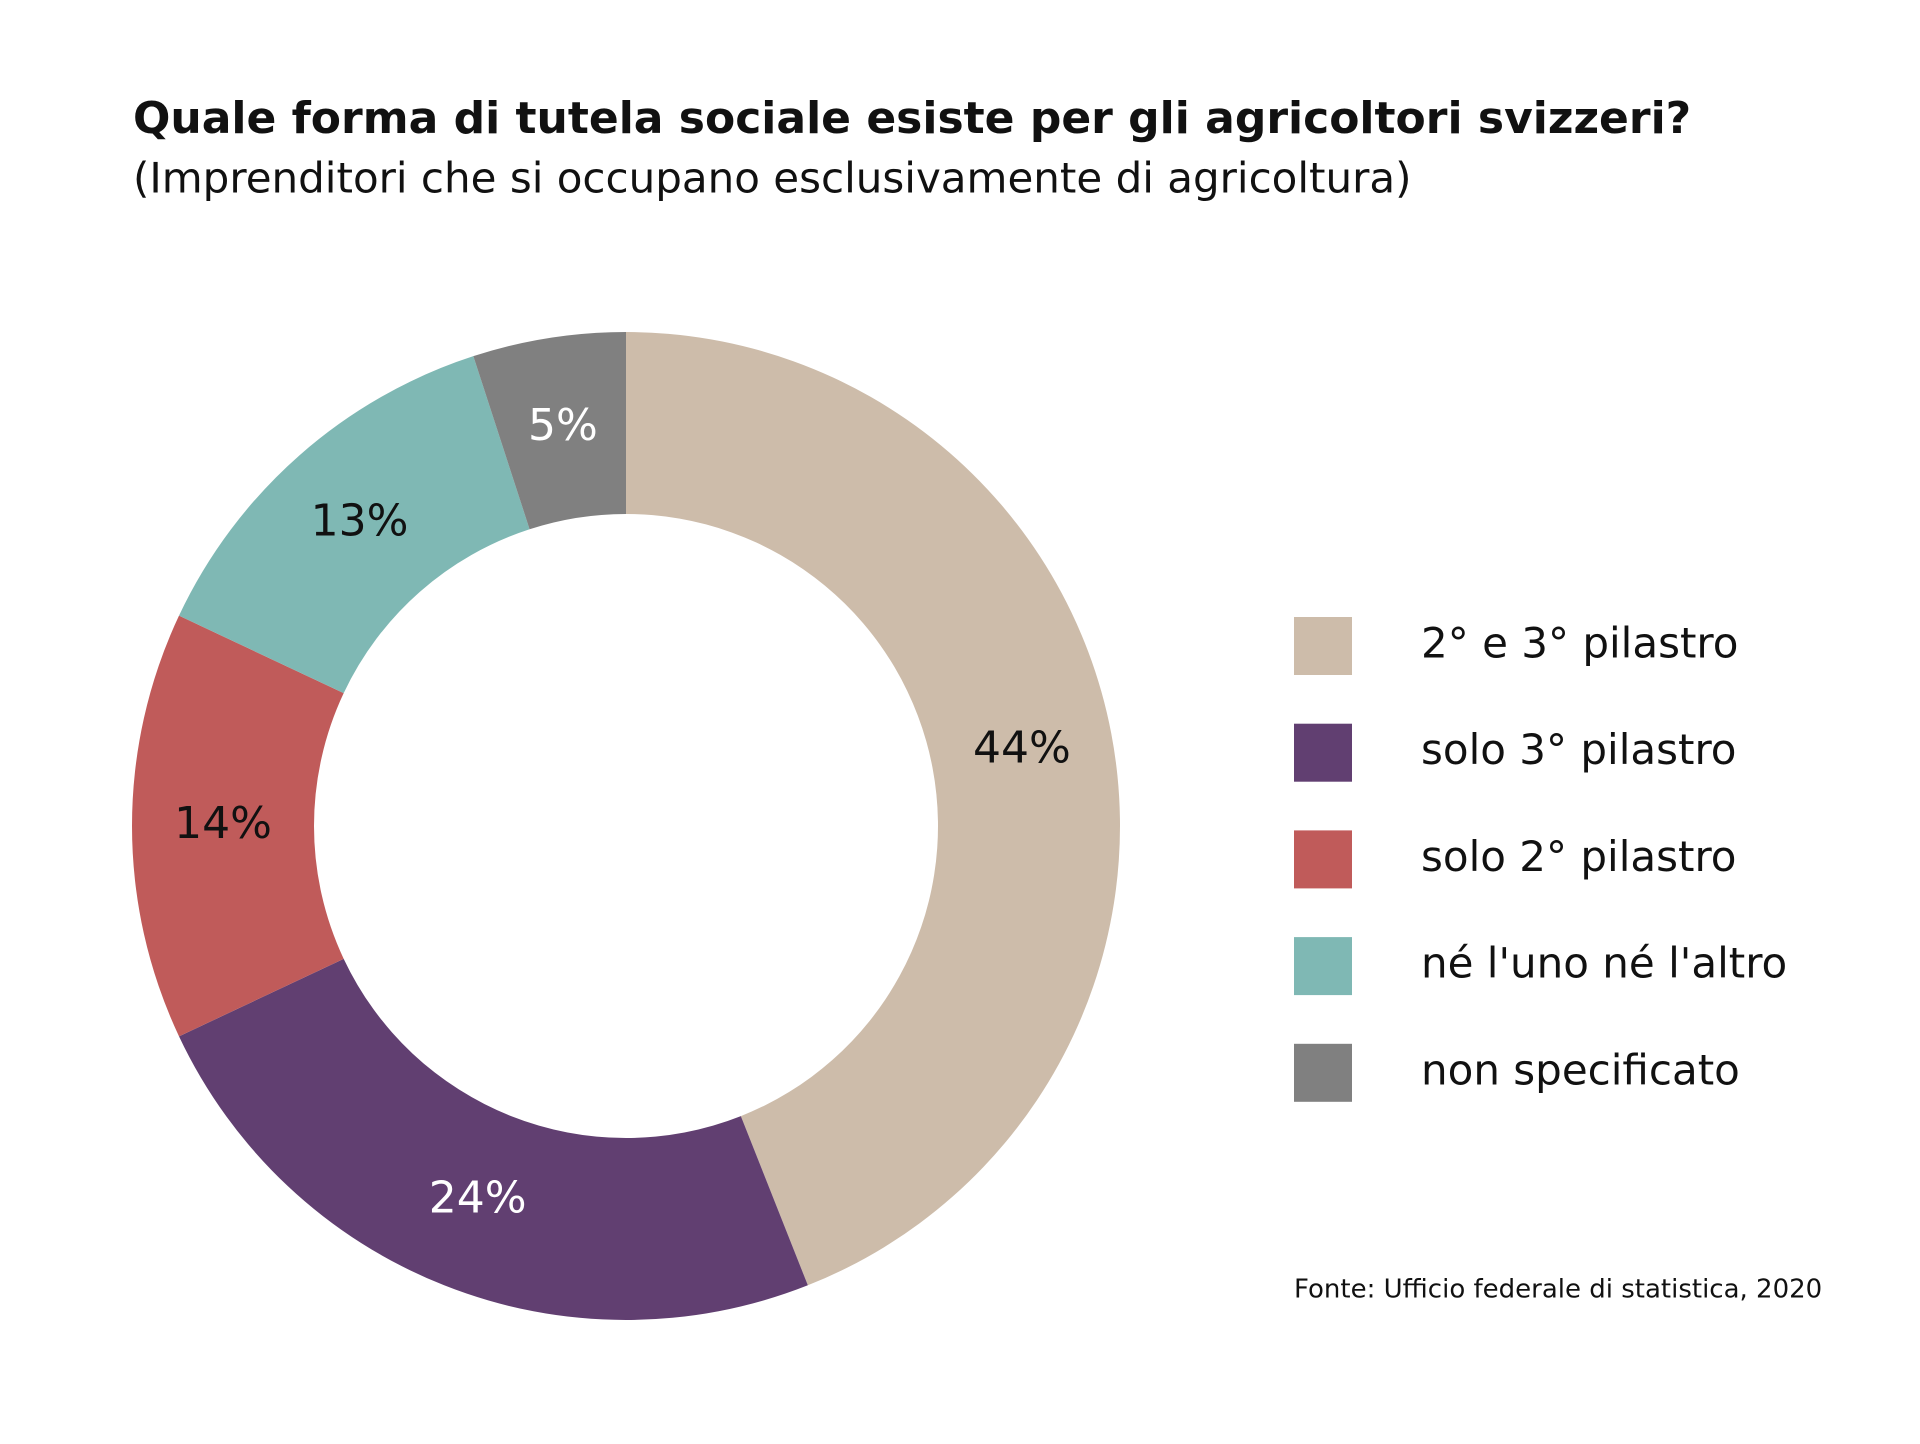 The width and height of the screenshot is (1920, 1444). What do you see at coordinates (478, 1198) in the screenshot?
I see `data-label: 24%` at bounding box center [478, 1198].